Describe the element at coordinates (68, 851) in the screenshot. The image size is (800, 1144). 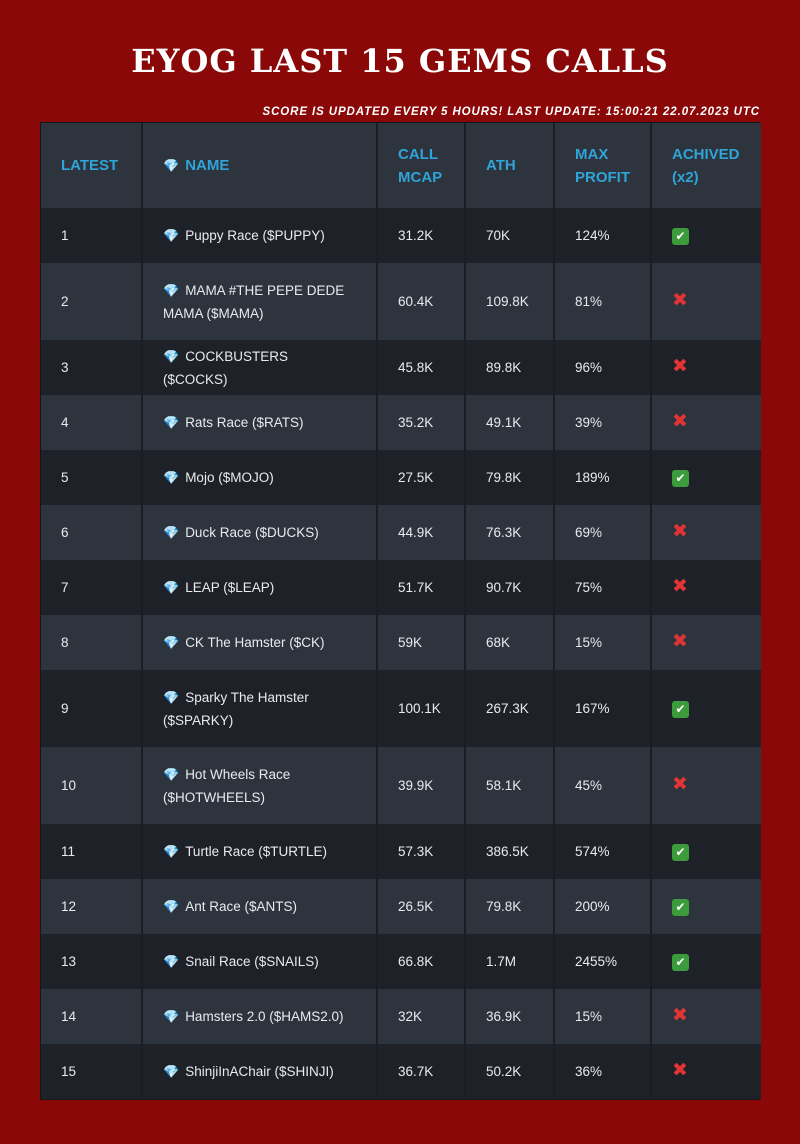
I see `latest-number: 11` at that location.